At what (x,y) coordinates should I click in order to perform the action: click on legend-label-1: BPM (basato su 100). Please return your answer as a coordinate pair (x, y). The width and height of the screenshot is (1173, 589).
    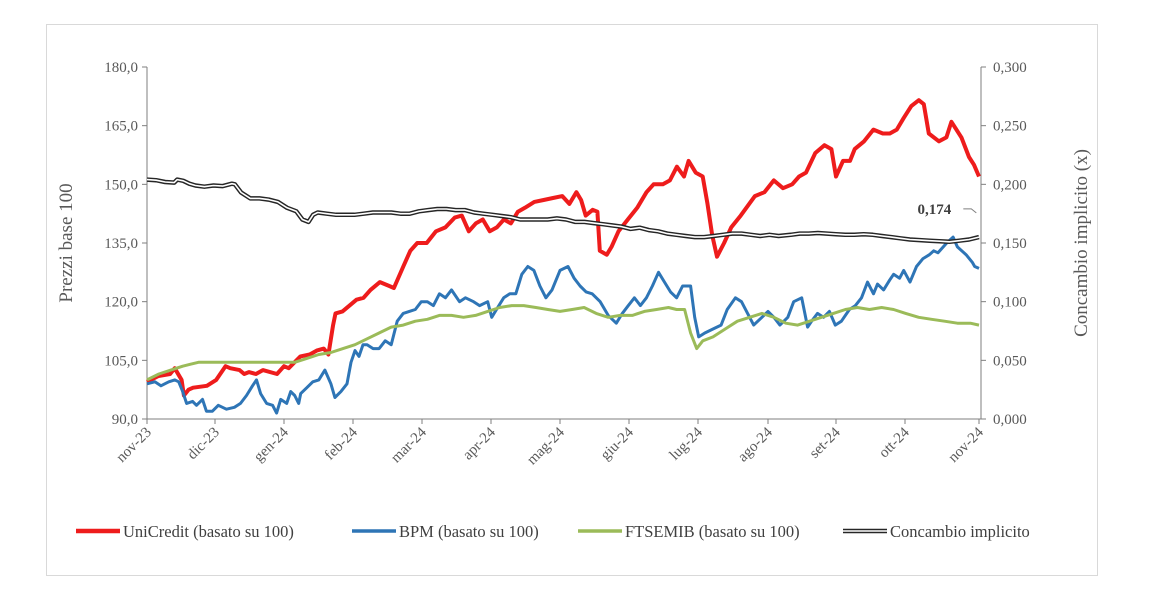
    Looking at the image, I should click on (469, 531).